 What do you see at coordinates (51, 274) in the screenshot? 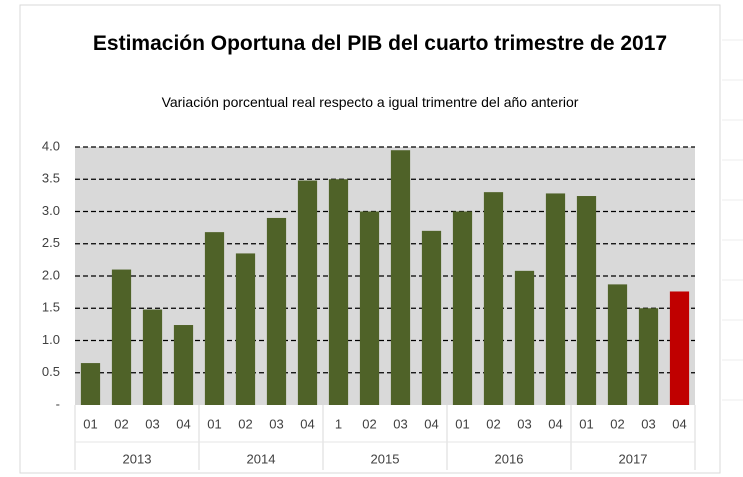
I see `y-tick-label: 2.0` at bounding box center [51, 274].